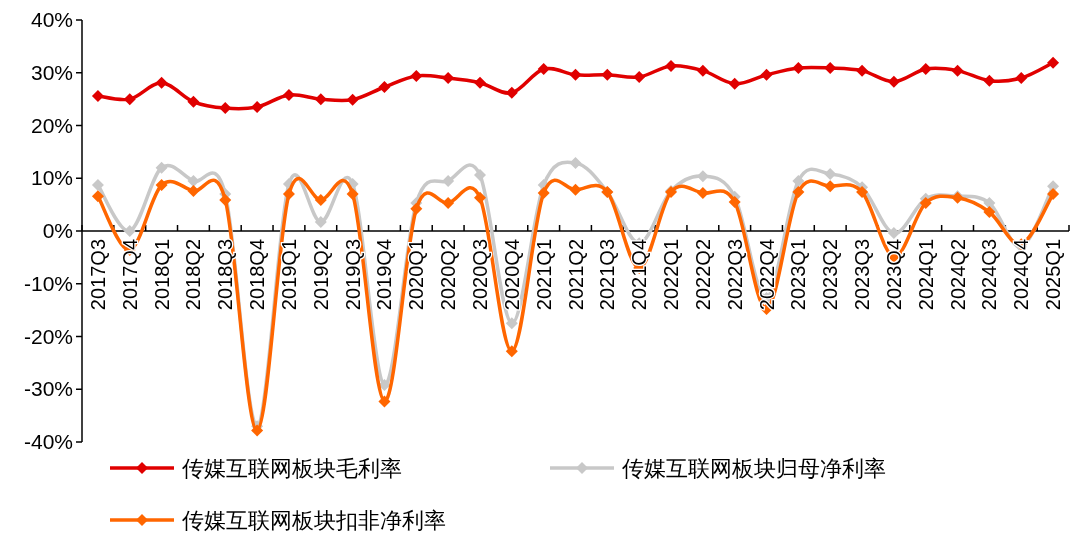 This screenshot has width=1071, height=533. Describe the element at coordinates (288, 275) in the screenshot. I see `x-tick-label: 2019Q1` at that location.